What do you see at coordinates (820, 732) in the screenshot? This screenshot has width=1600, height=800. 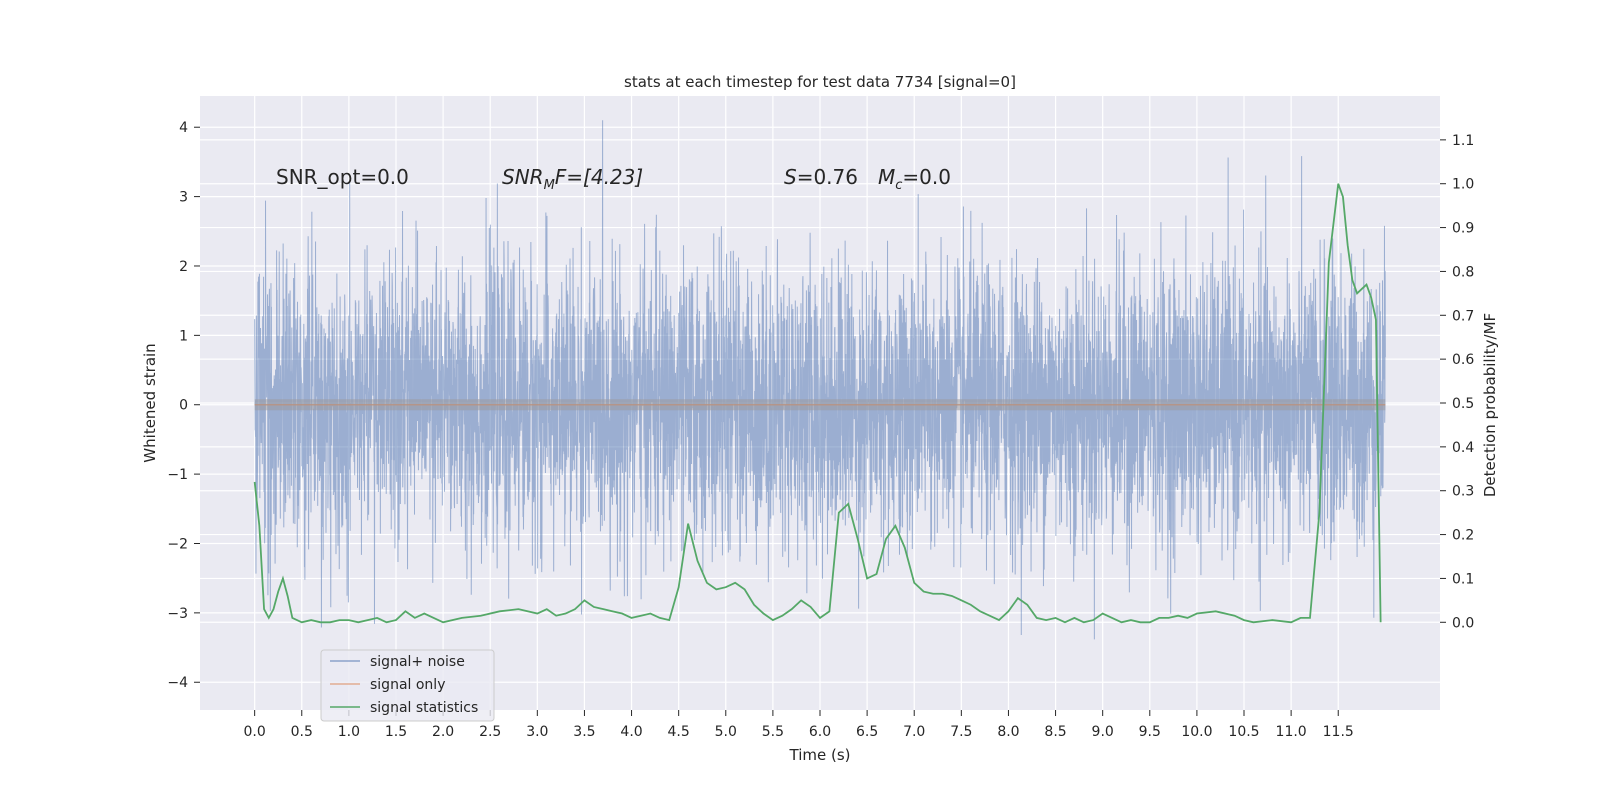 I see `x-tick-label-12: 6.0` at bounding box center [820, 732].